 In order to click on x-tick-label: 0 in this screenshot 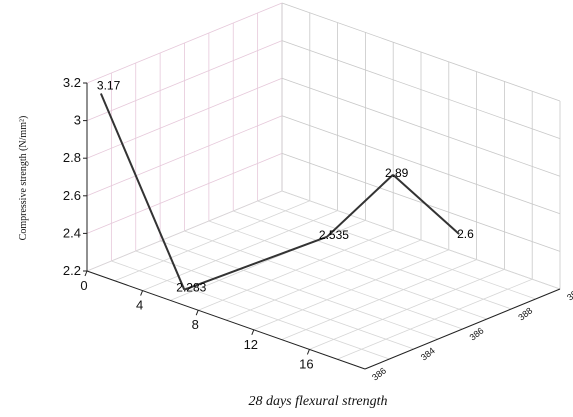, I will do `click(83, 285)`.